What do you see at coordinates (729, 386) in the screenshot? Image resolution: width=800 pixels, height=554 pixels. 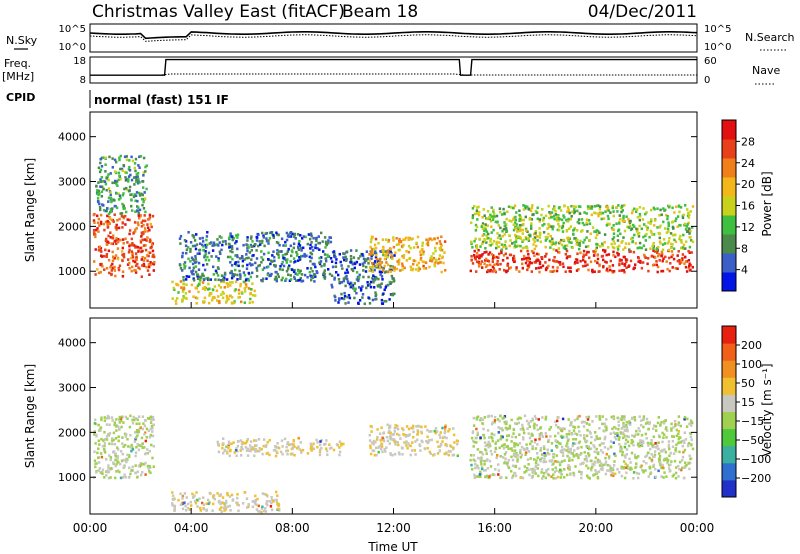 I see `colorbar-segment` at bounding box center [729, 386].